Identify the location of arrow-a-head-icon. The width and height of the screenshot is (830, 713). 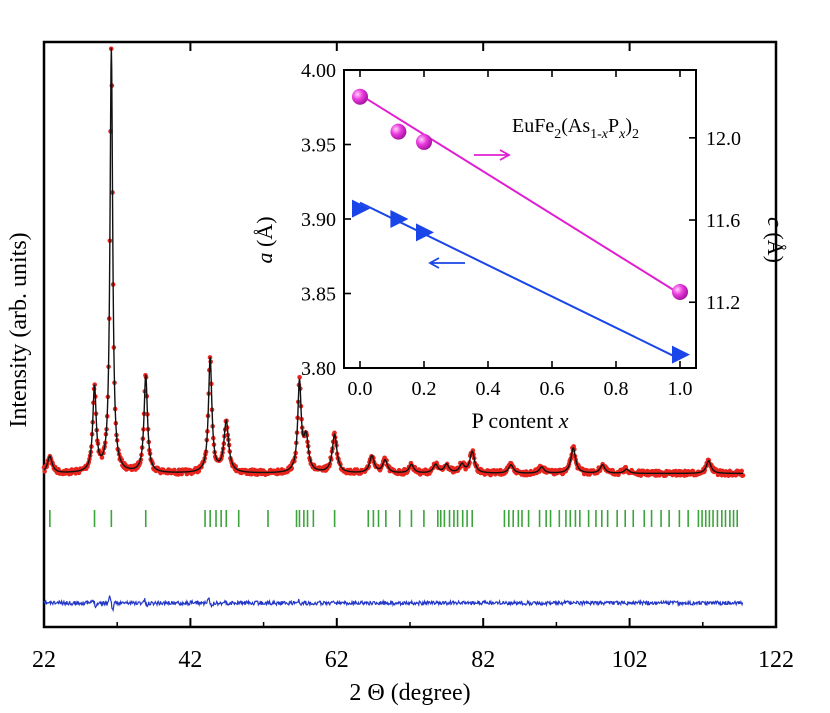
(434, 263).